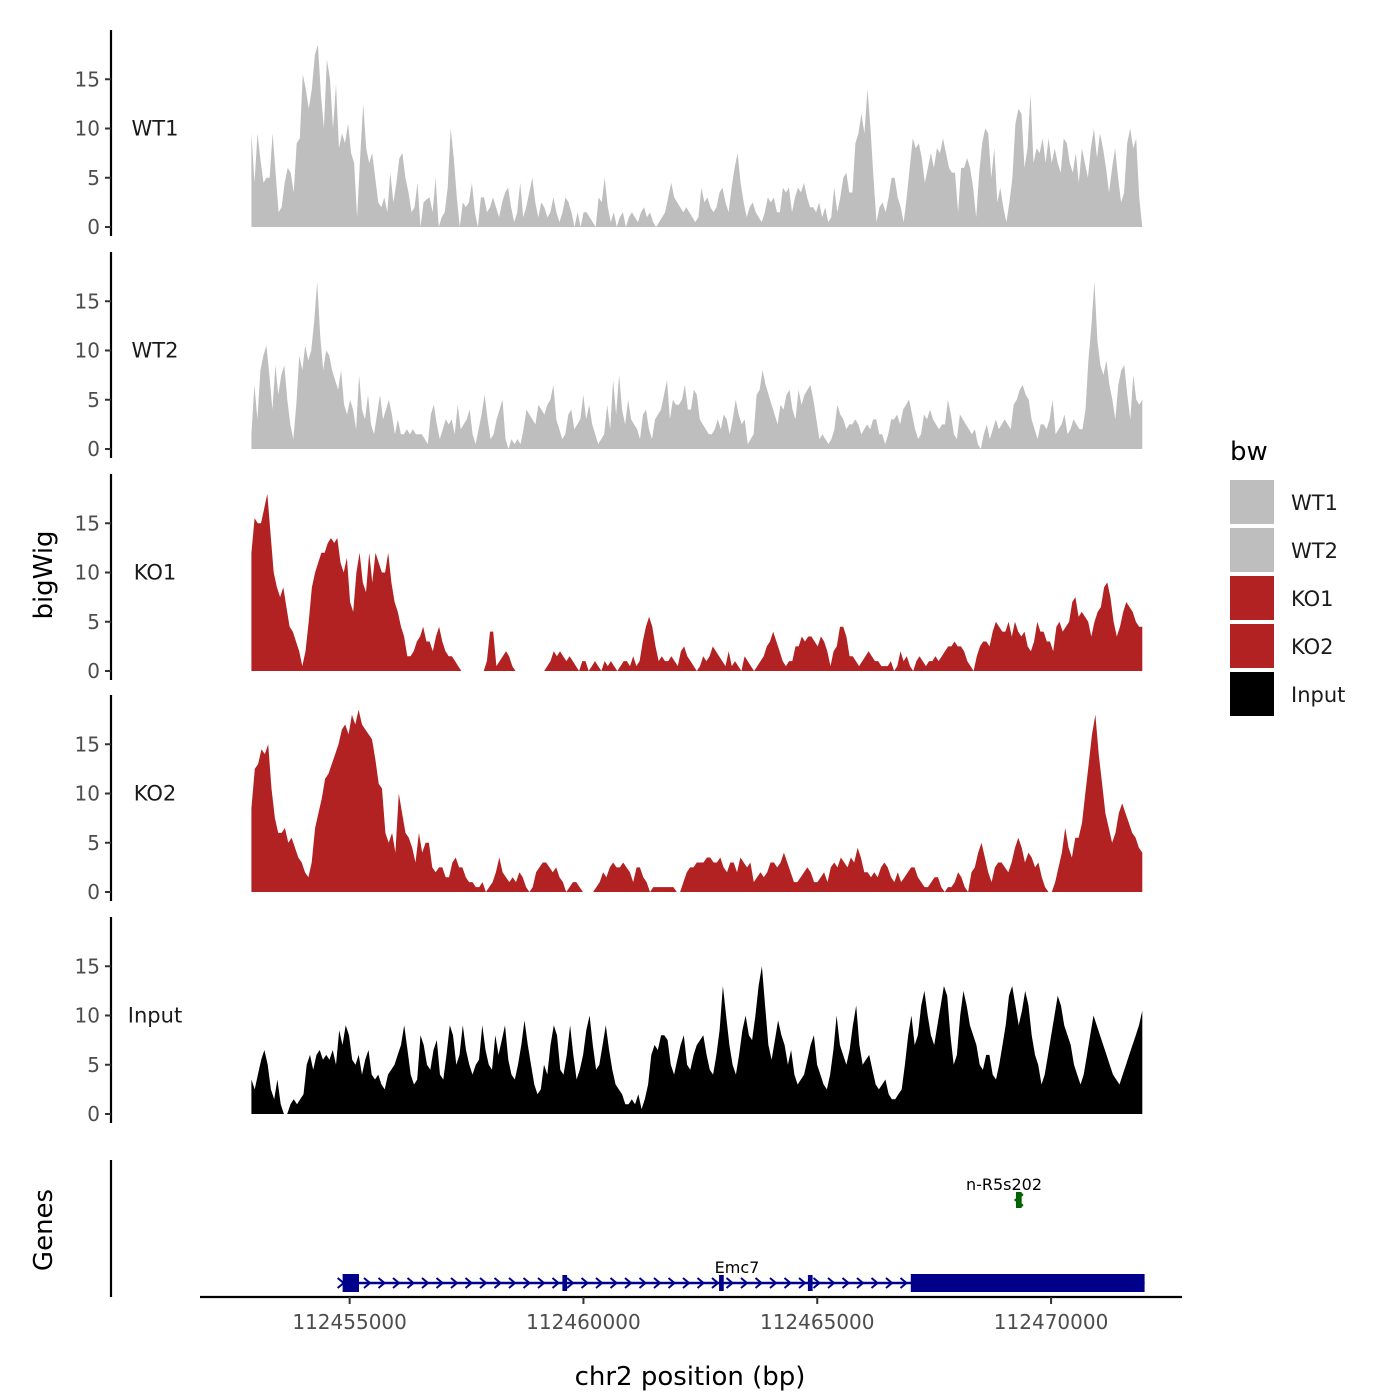 This screenshot has width=1400, height=1400. What do you see at coordinates (690, 1377) in the screenshot?
I see `x-axis-title: chr2 position (bp)` at bounding box center [690, 1377].